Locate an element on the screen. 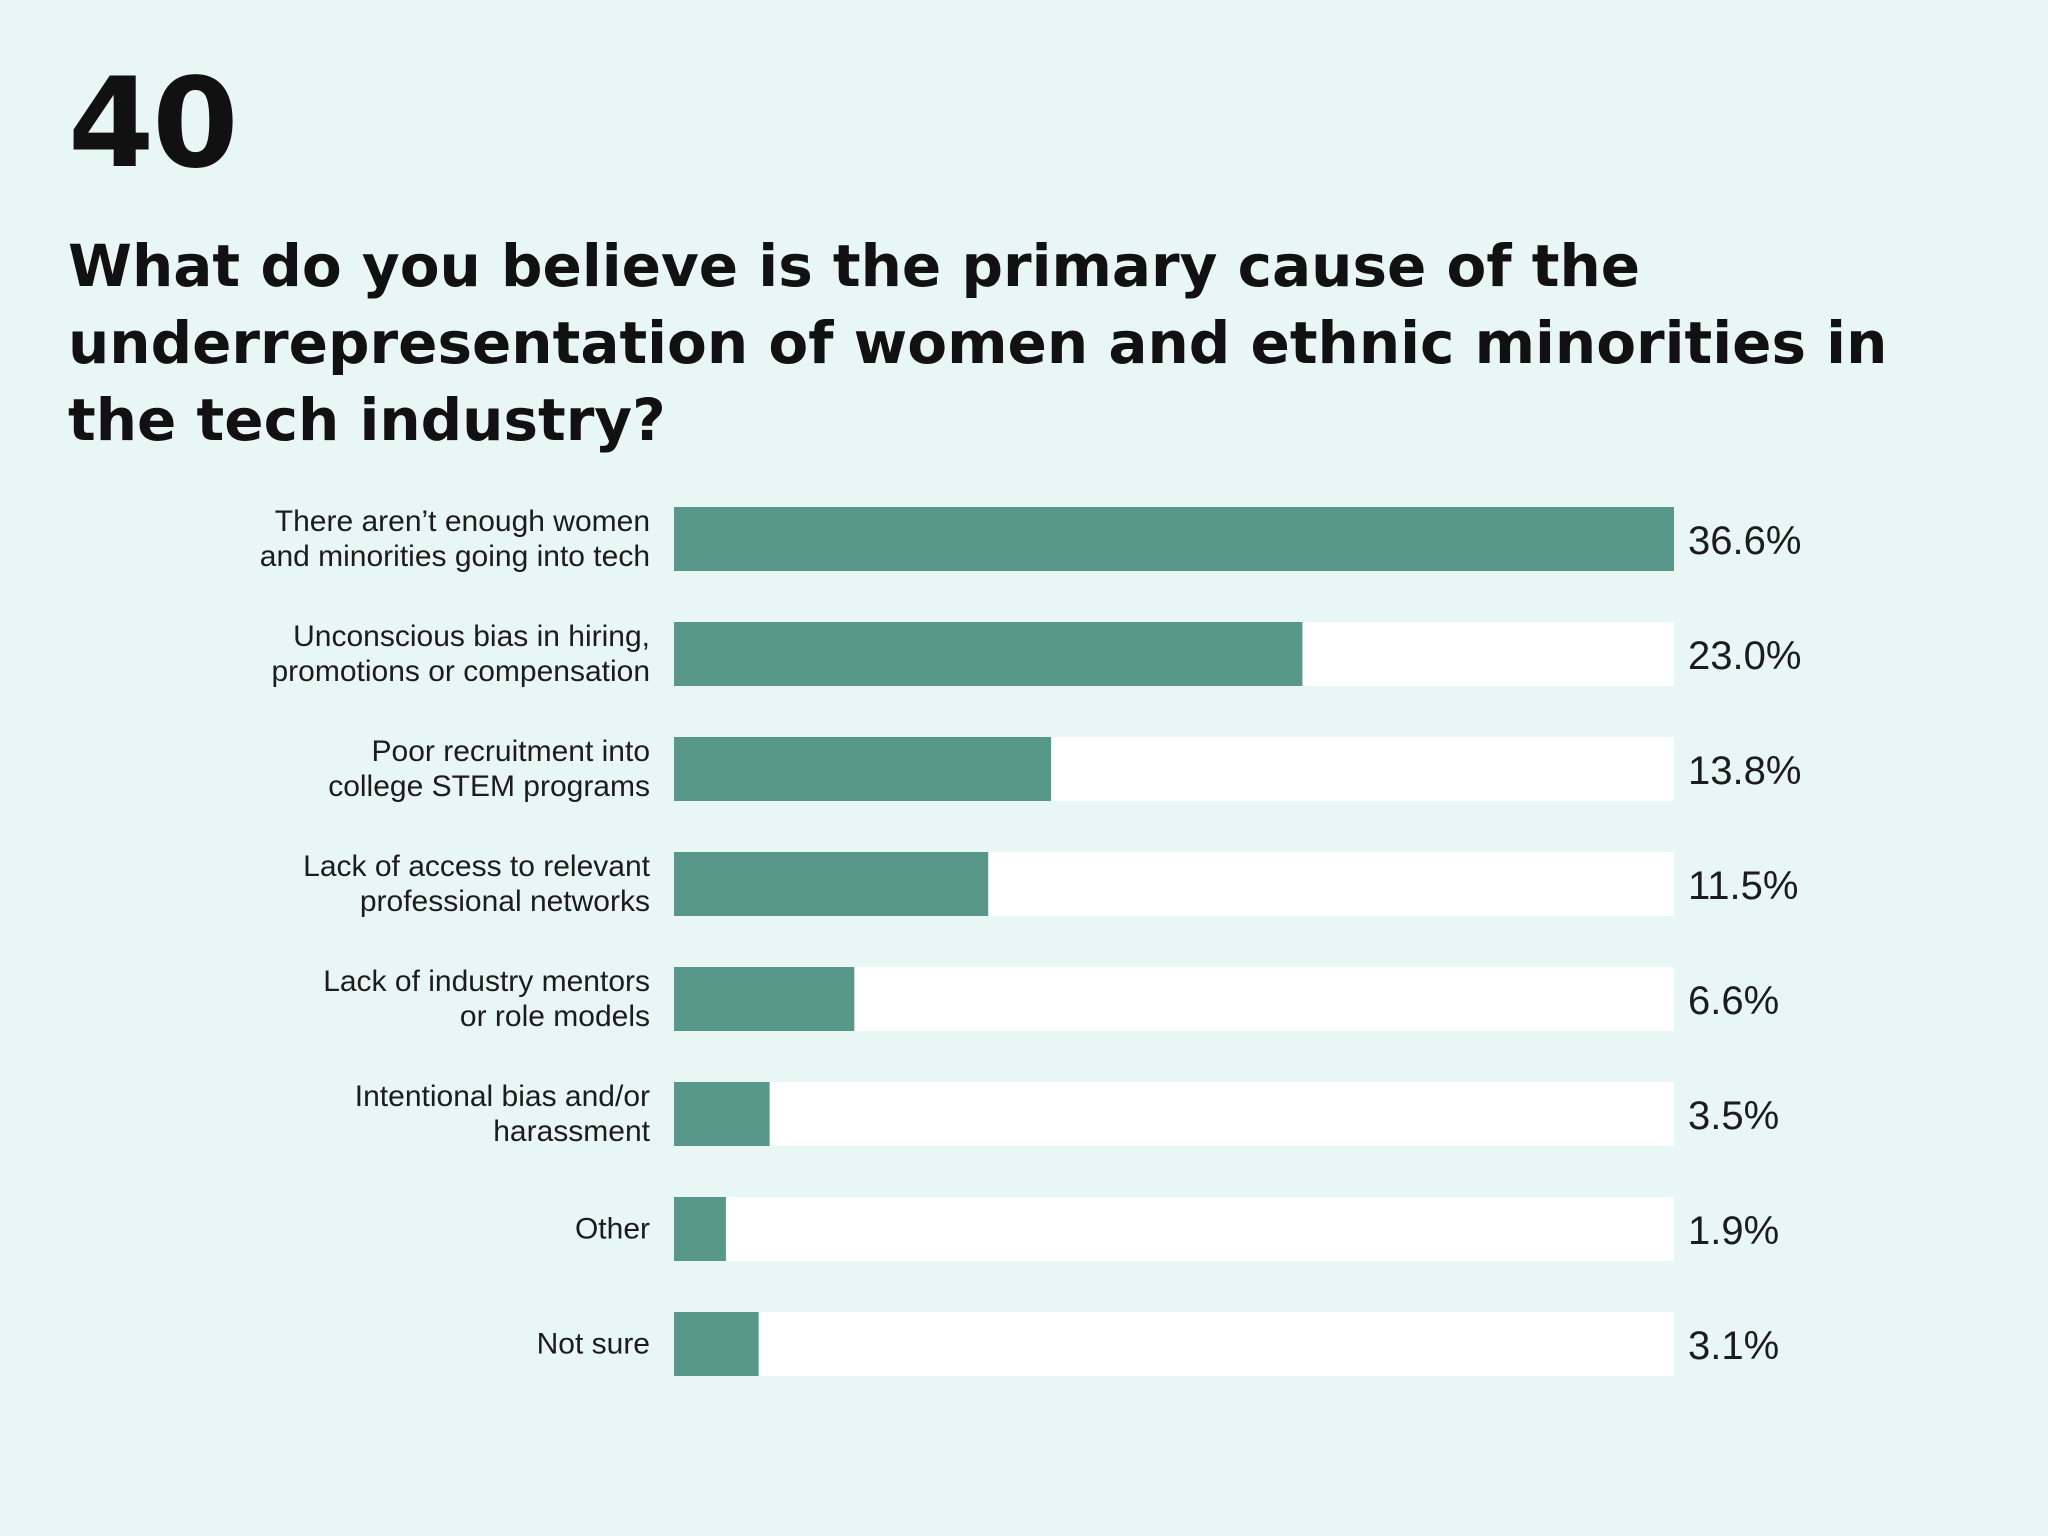  category-label: promotions or compensation is located at coordinates (460, 671).